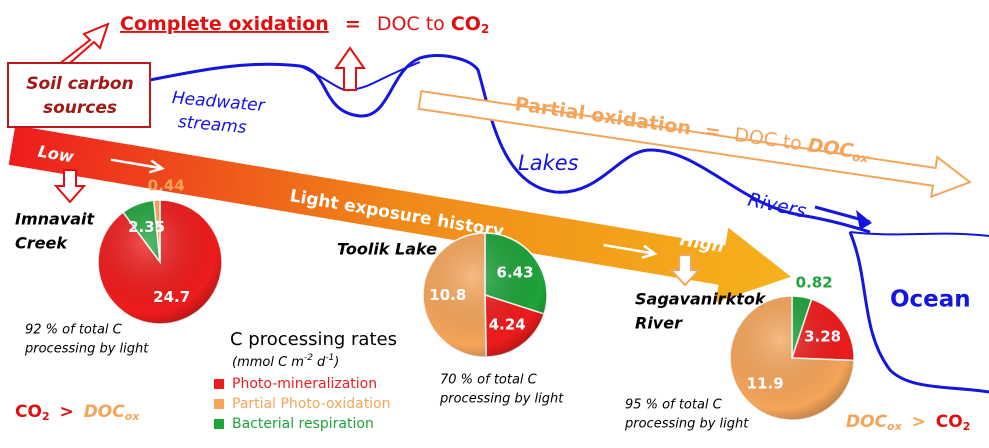  Describe the element at coordinates (515, 273) in the screenshot. I see `slice-label: 6.43` at that location.